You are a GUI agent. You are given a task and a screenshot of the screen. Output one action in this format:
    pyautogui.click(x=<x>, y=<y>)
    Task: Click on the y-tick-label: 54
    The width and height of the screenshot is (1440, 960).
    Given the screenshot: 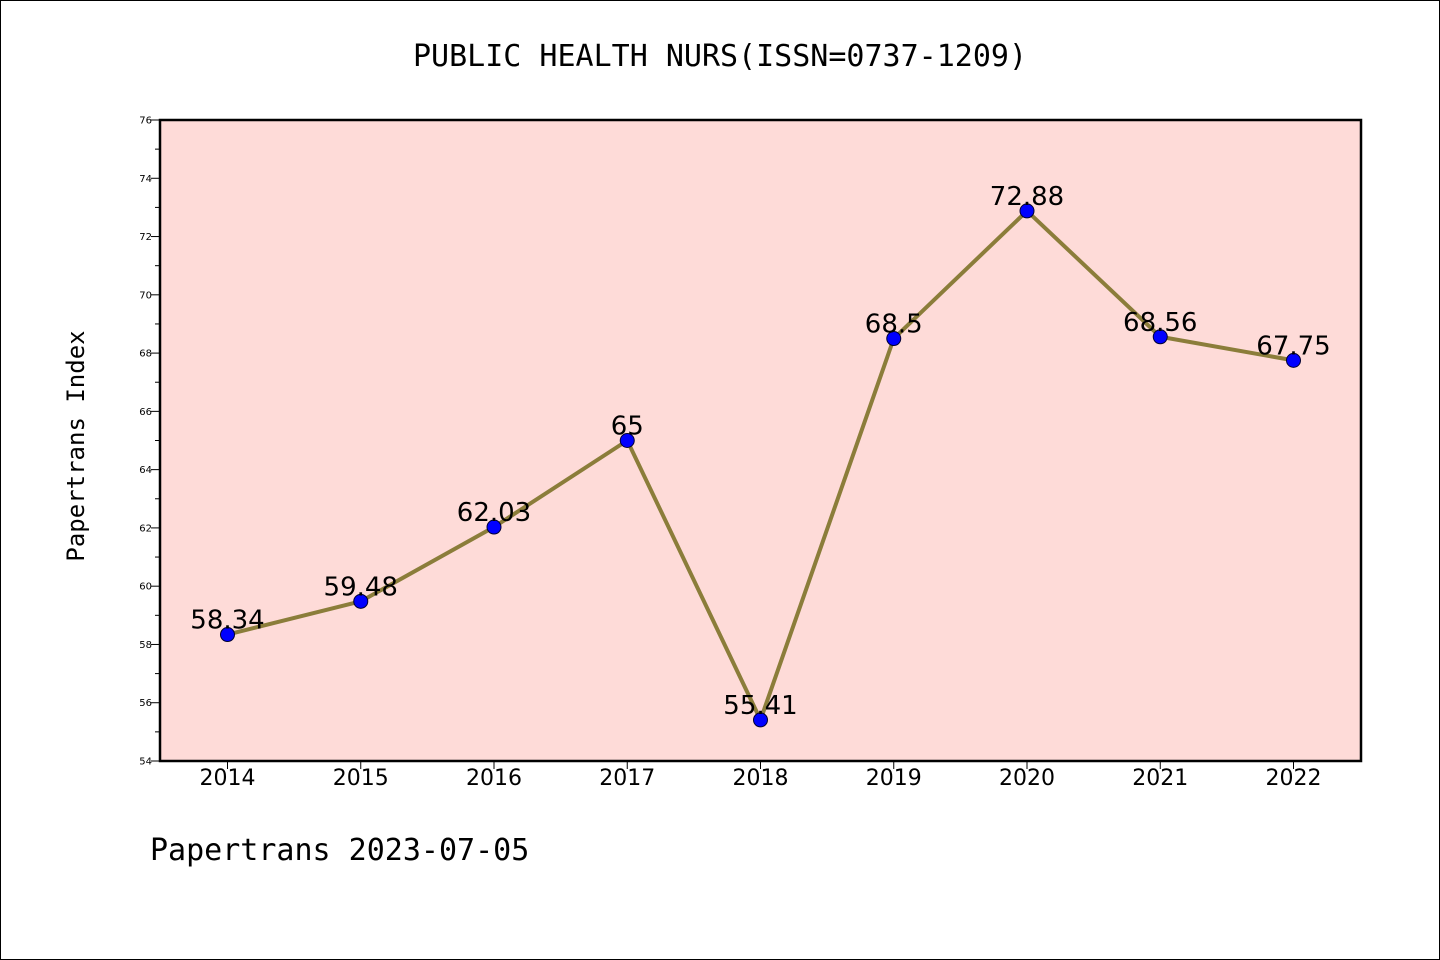 What is the action you would take?
    pyautogui.click(x=145, y=762)
    